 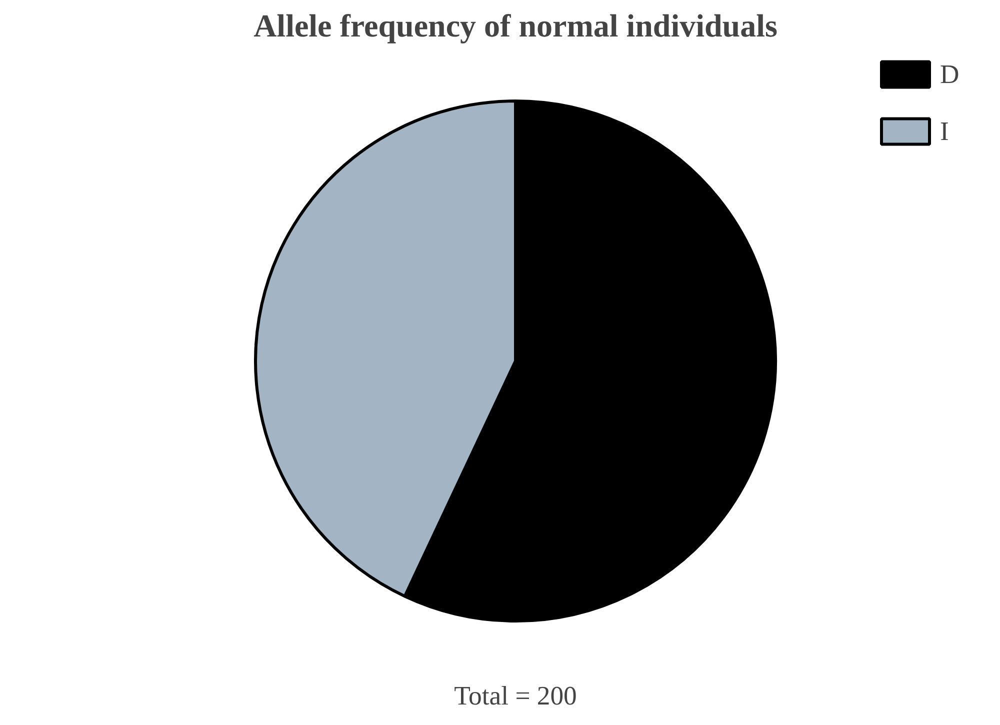 What do you see at coordinates (950, 74) in the screenshot?
I see `legend-label: D` at bounding box center [950, 74].